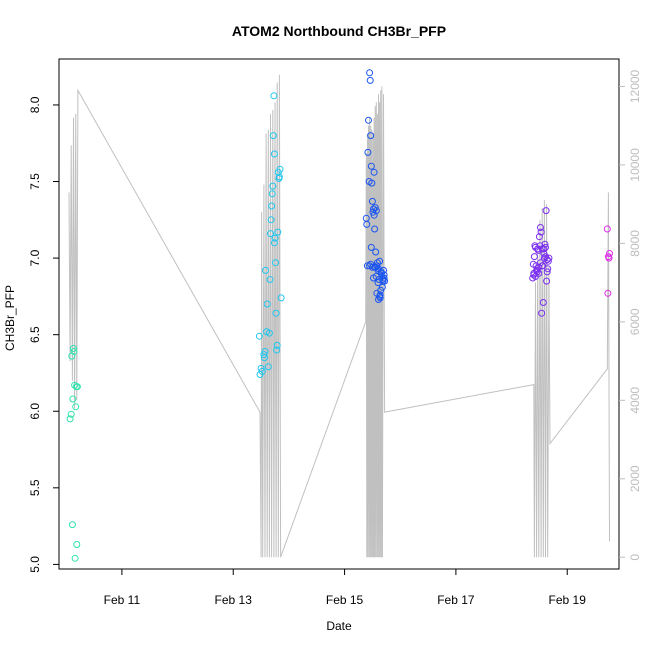 Image resolution: width=650 pixels, height=650 pixels. Describe the element at coordinates (456, 600) in the screenshot. I see `x-tick-label: Feb 17` at that location.